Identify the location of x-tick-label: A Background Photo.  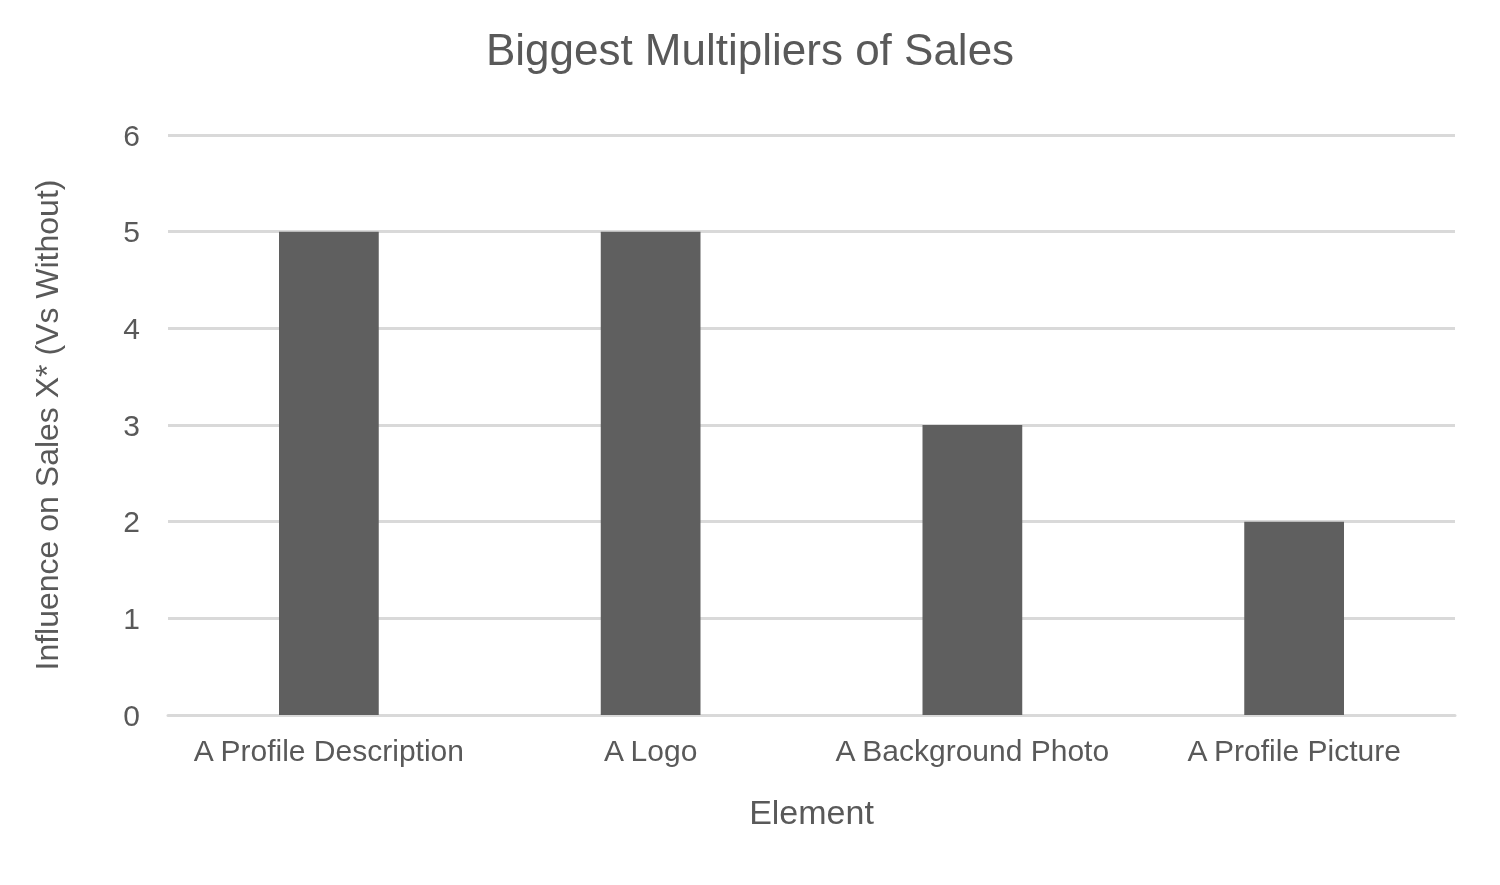
(972, 750).